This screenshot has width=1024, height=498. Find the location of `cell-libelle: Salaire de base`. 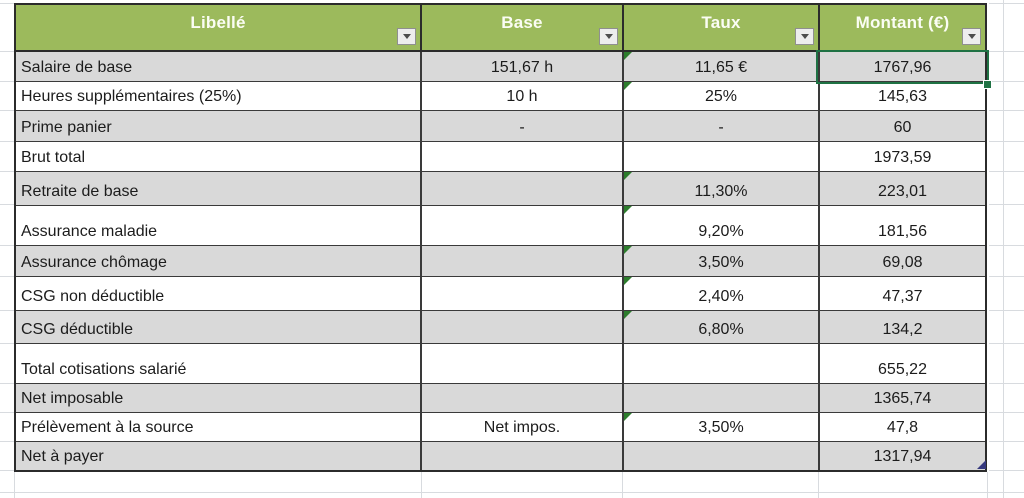

cell-libelle: Salaire de base is located at coordinates (77, 67).